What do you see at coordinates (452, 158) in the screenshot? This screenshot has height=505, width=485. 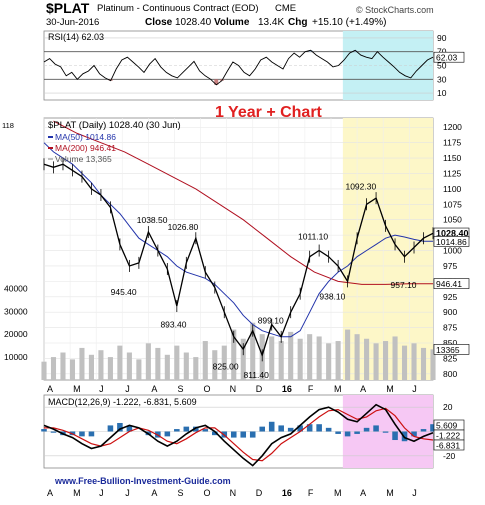 I see `price-tick-label: 1150` at bounding box center [452, 158].